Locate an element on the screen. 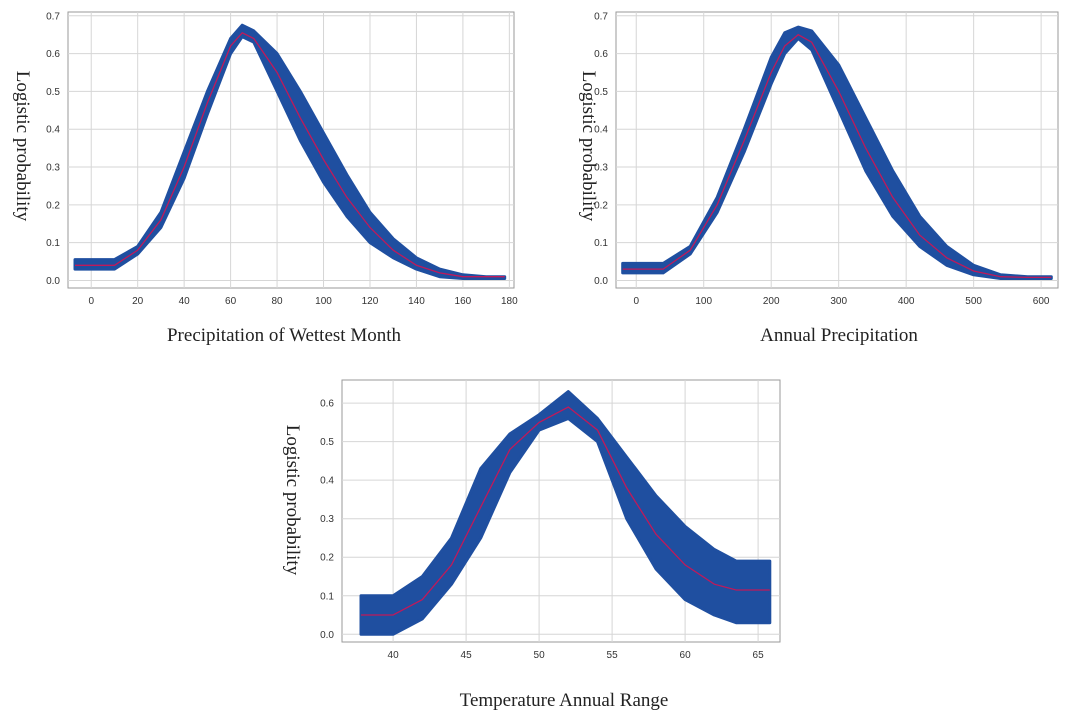 Image resolution: width=1067 pixels, height=715 pixels. x-tick-label: 65 is located at coordinates (759, 655).